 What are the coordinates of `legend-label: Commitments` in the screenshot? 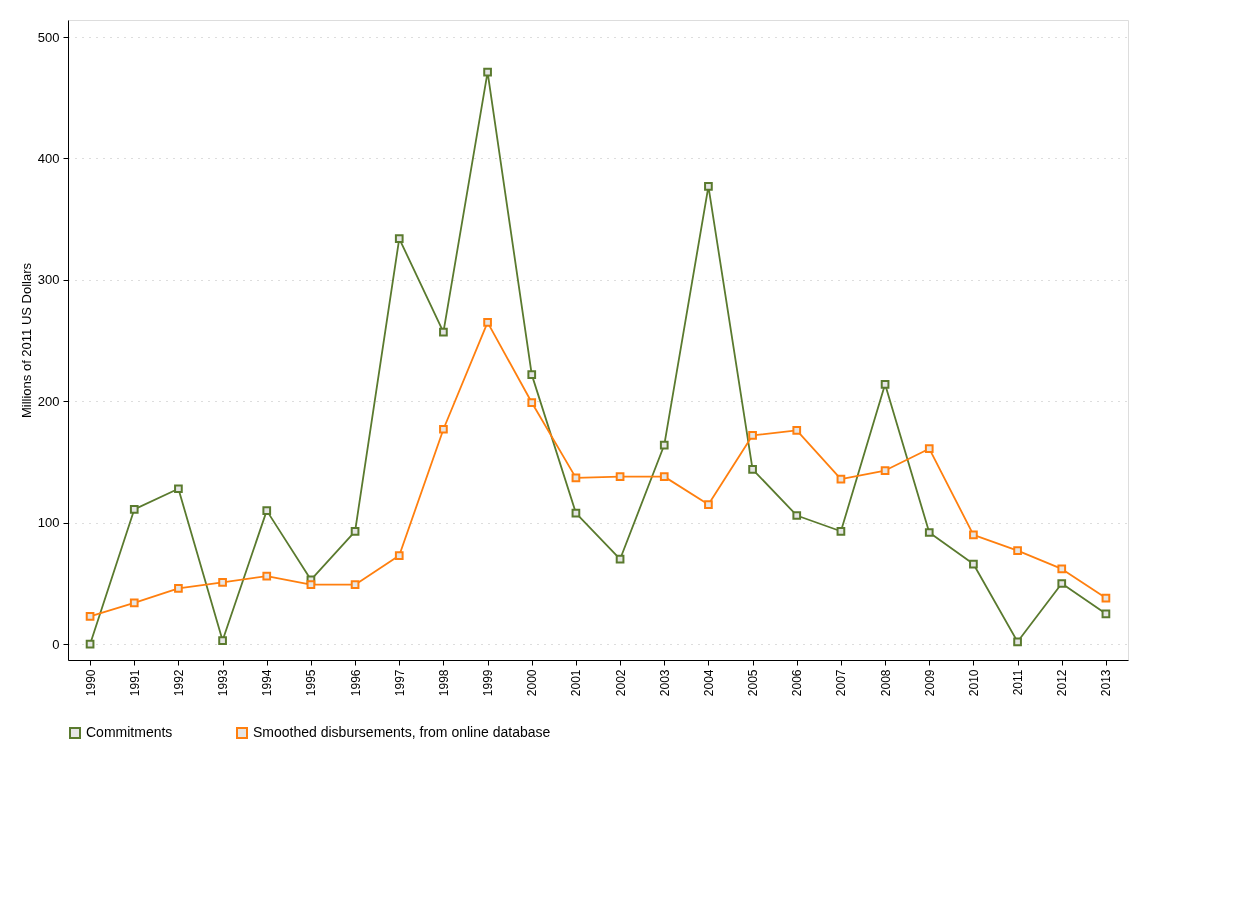 It's located at (129, 732).